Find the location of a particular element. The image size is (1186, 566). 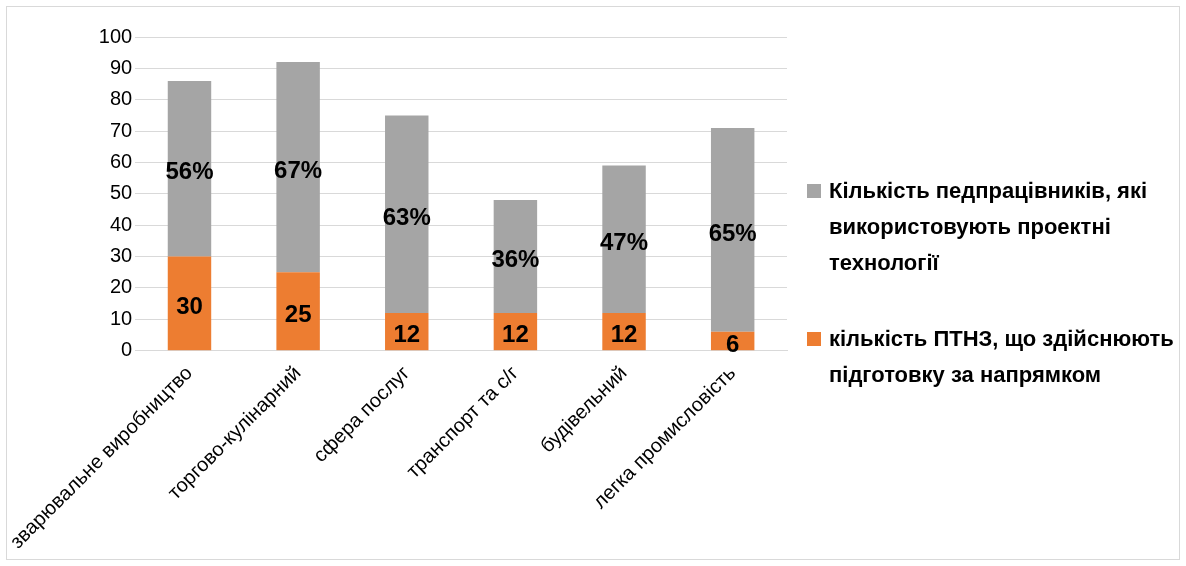

y-tick-label: 30 is located at coordinates (121, 255).